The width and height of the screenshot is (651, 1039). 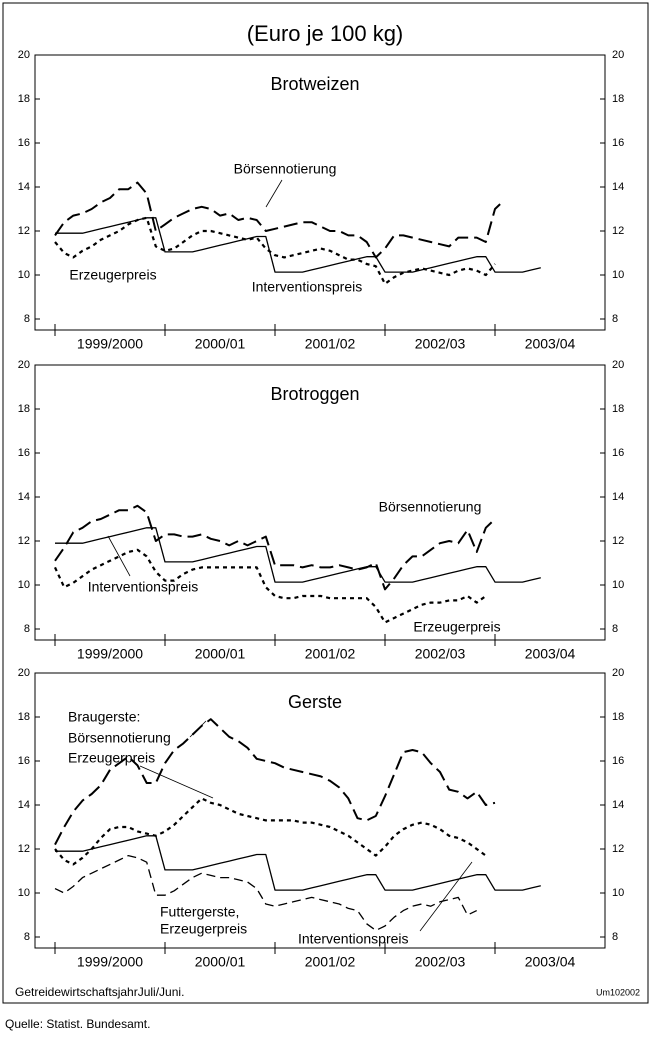 What do you see at coordinates (325, 33) in the screenshot?
I see `chart-title: (Euro je 100 kg)` at bounding box center [325, 33].